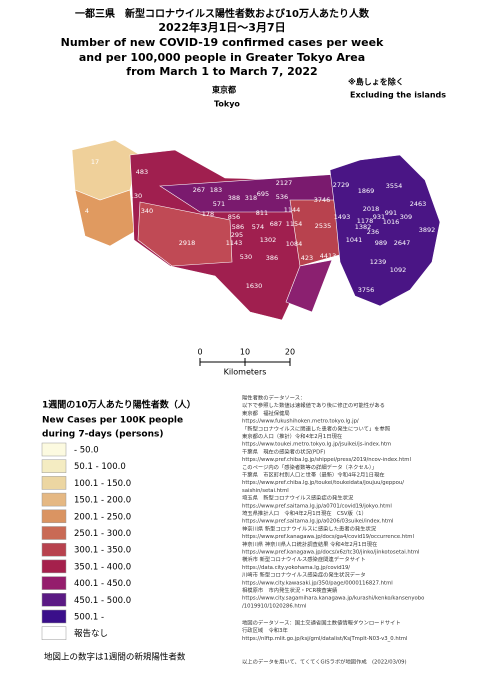  What do you see at coordinates (265, 630) in the screenshot?
I see `source-line: 行政区域 令和3年` at bounding box center [265, 630].